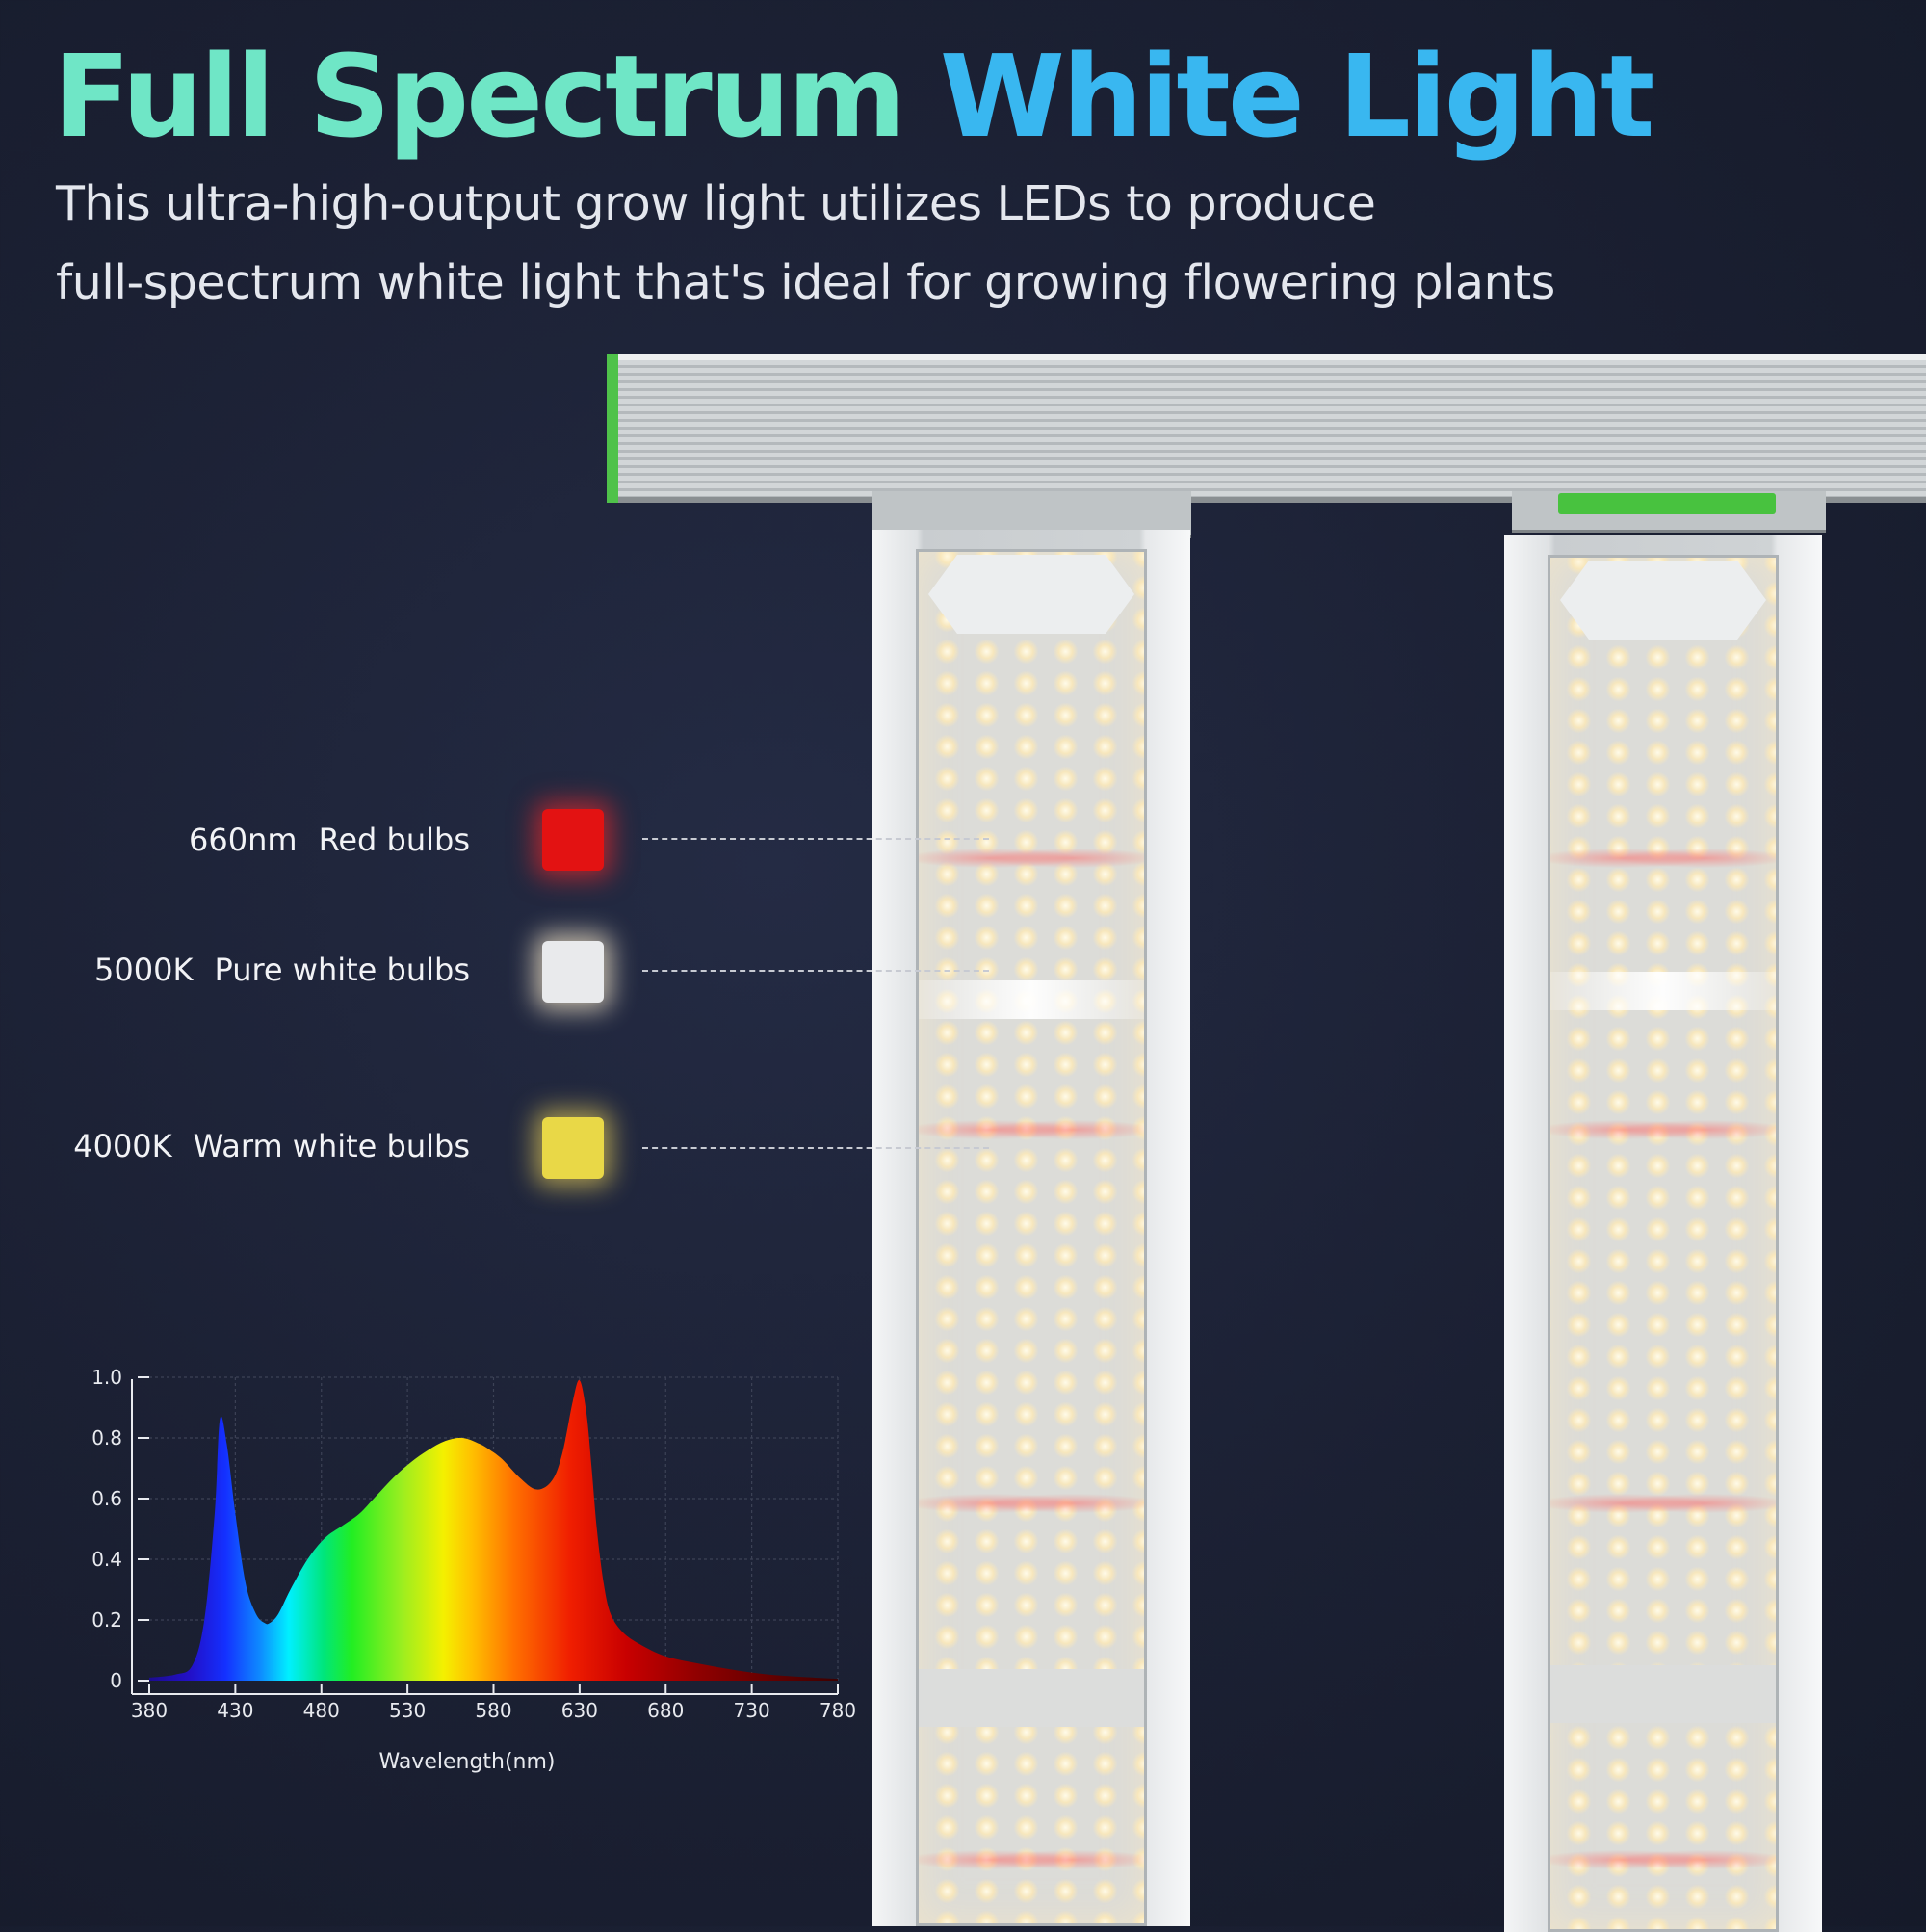  I want to click on legend-label-warm-white: 4000K Warm white bulbs, so click(271, 1146).